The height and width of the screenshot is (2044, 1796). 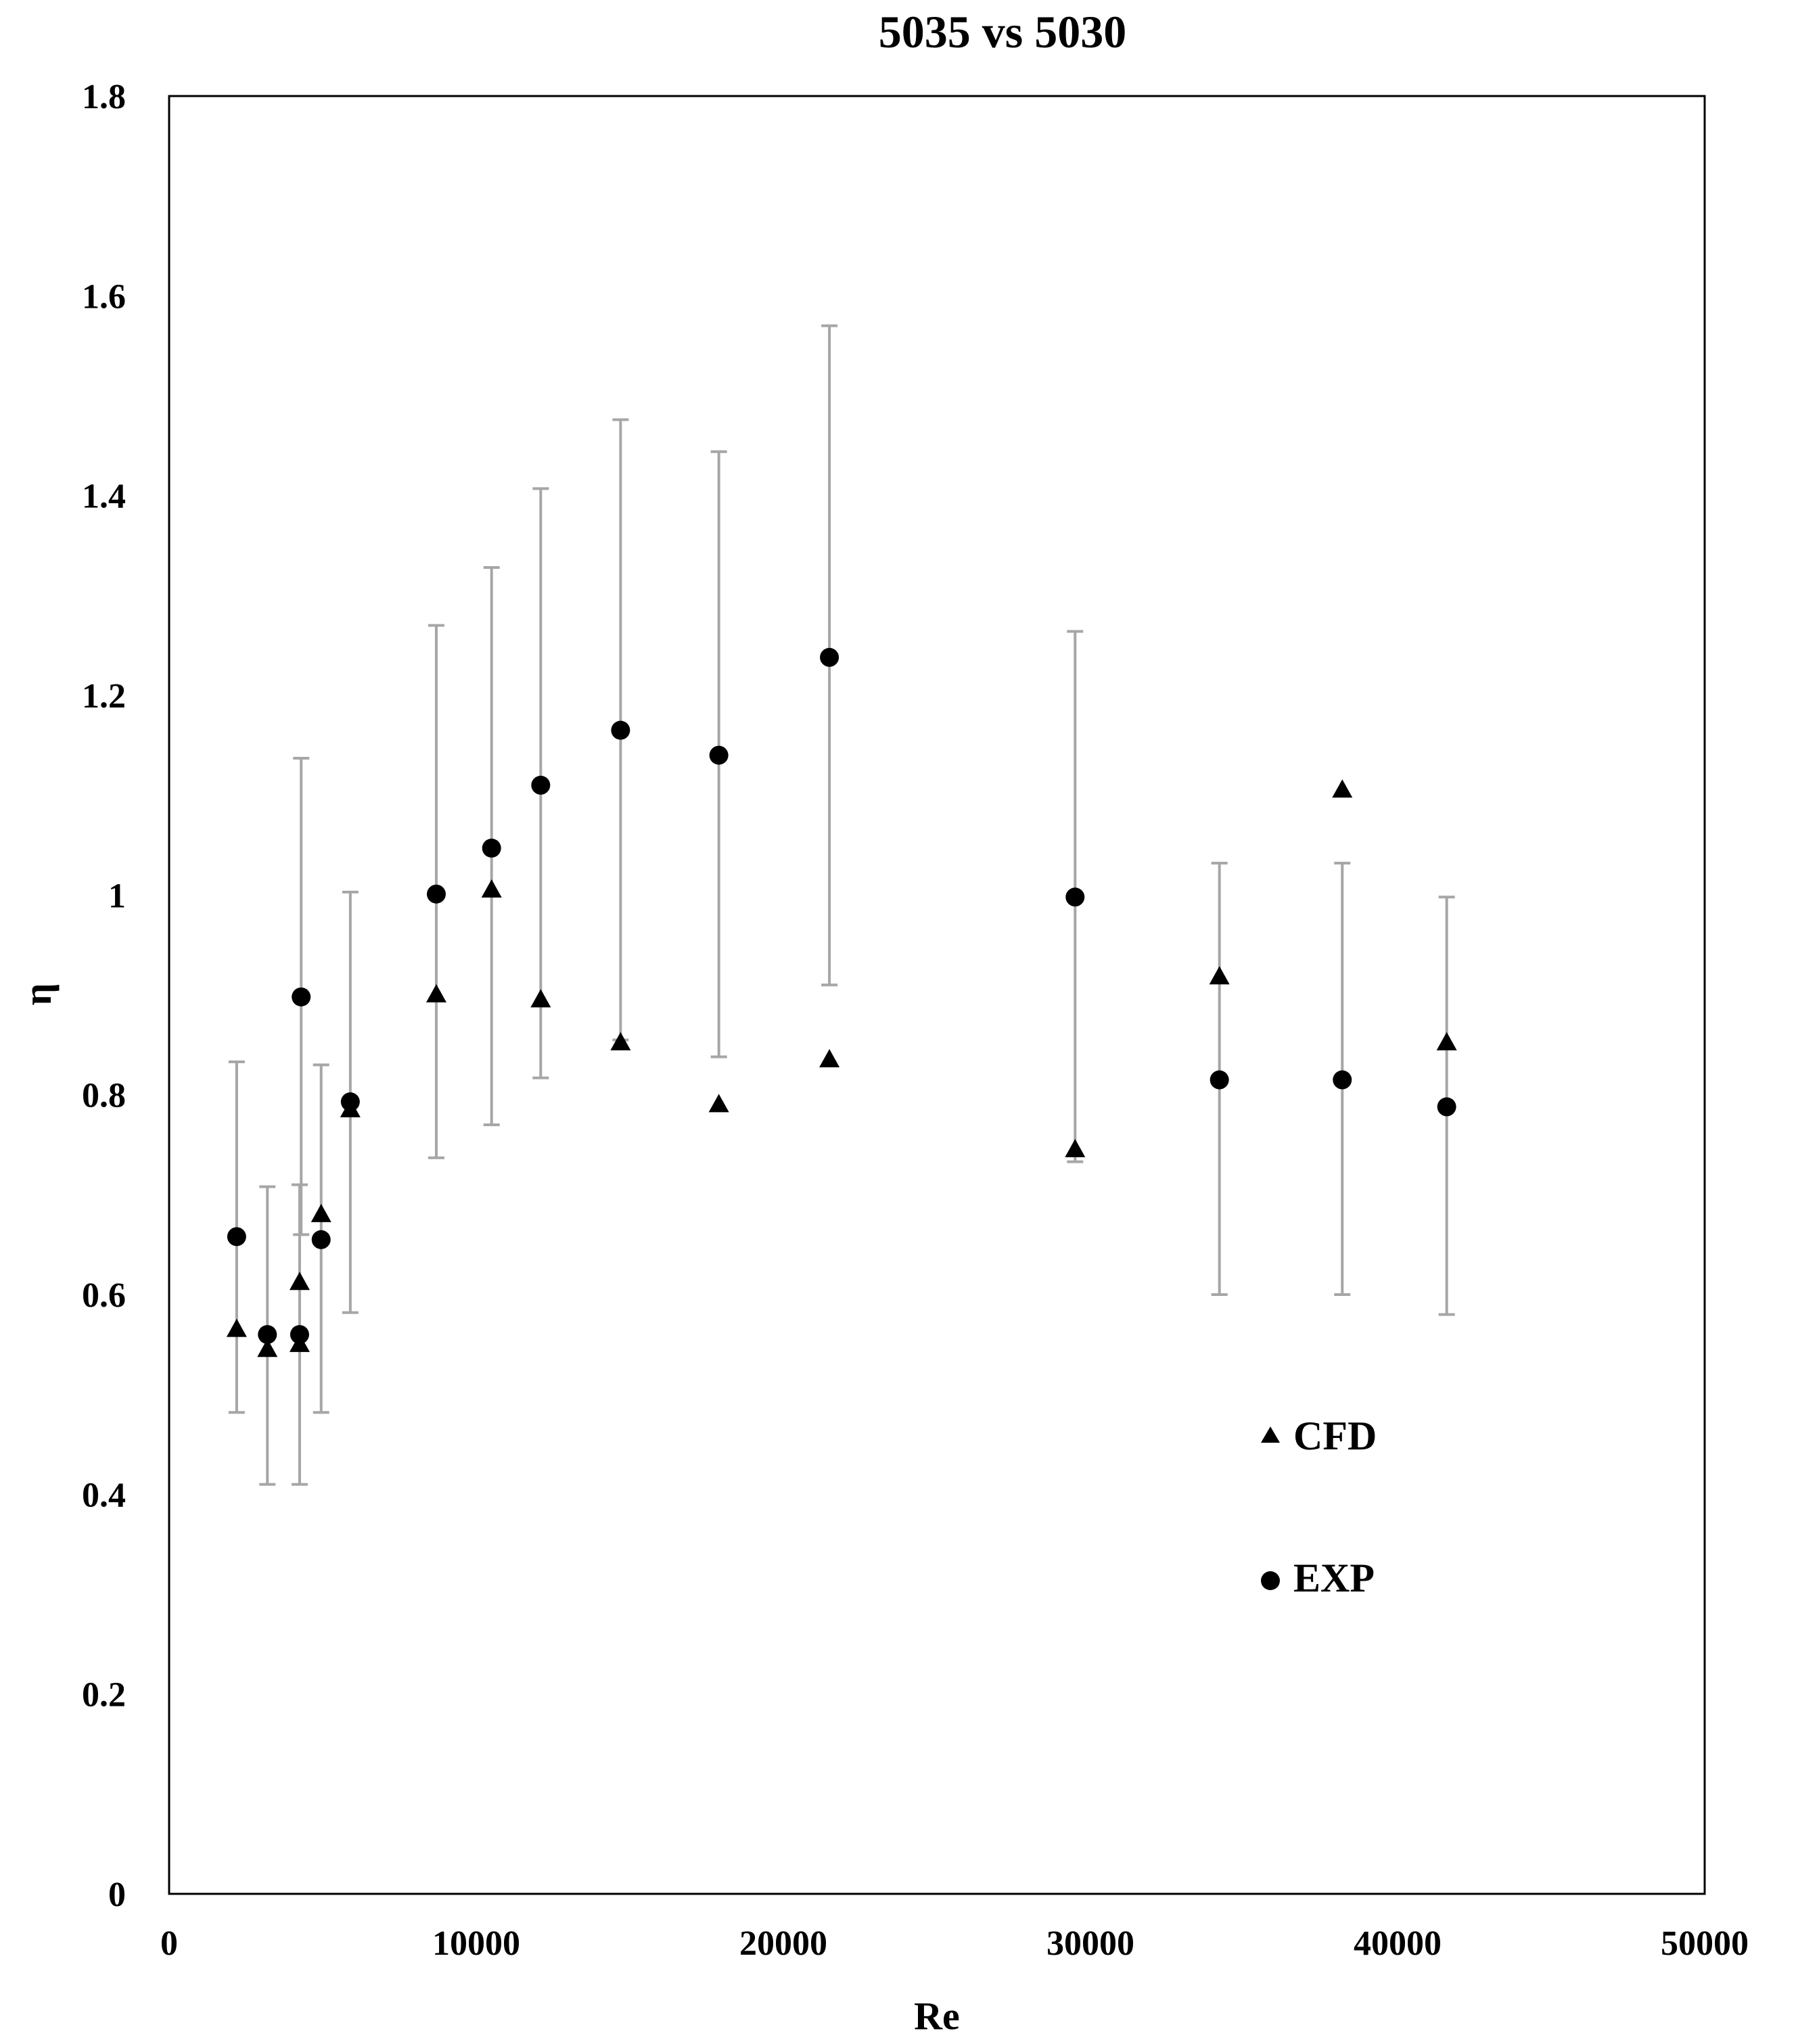 I want to click on y-axis-label: η, so click(x=38, y=995).